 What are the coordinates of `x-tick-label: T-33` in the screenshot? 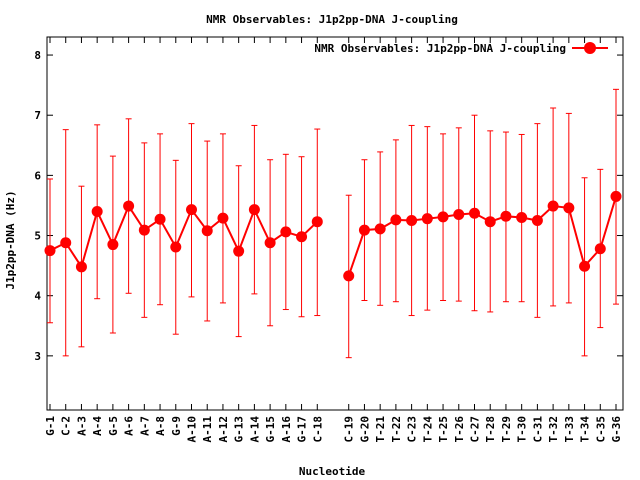 It's located at (569, 429).